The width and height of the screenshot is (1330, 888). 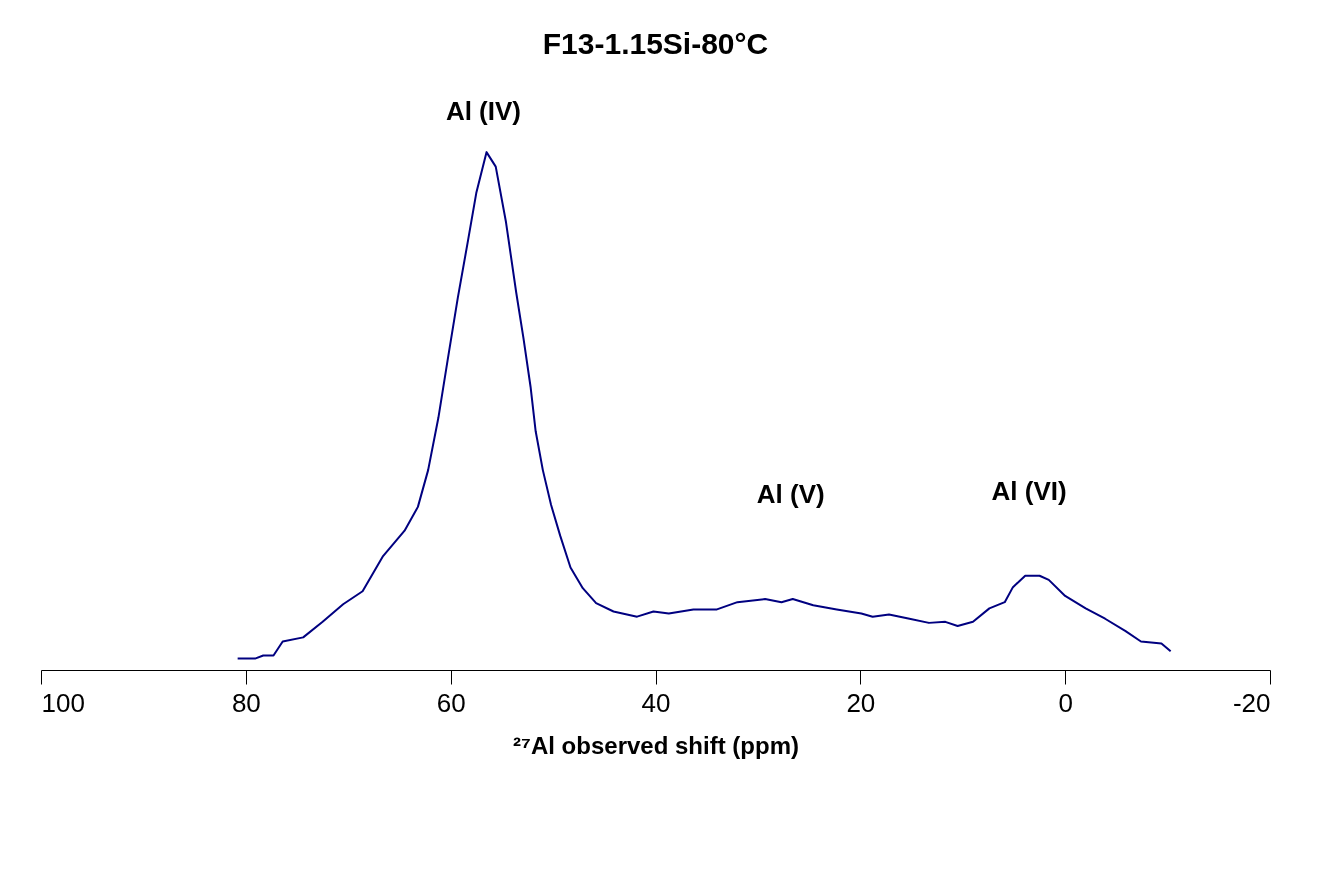 What do you see at coordinates (1029, 490) in the screenshot?
I see `annotation: Al (VI)` at bounding box center [1029, 490].